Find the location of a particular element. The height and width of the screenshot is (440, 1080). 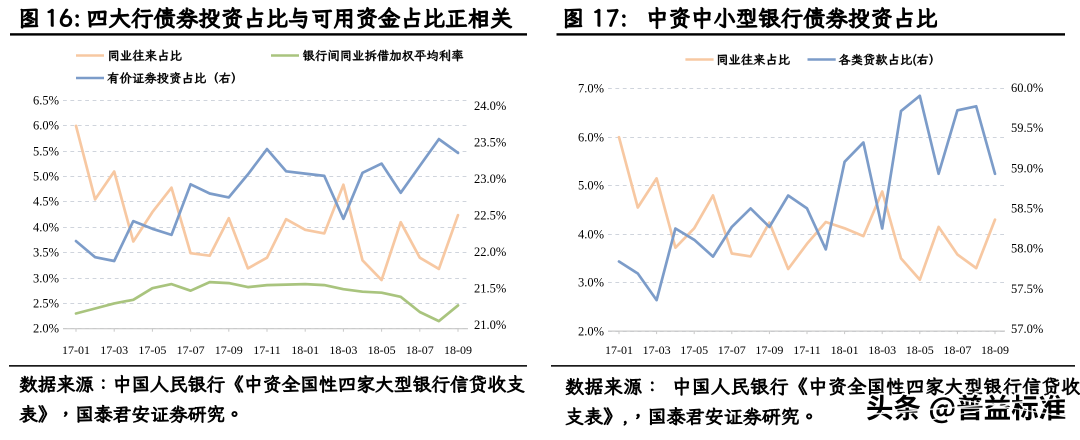

svg-text: 2.5% is located at coordinates (46, 304).